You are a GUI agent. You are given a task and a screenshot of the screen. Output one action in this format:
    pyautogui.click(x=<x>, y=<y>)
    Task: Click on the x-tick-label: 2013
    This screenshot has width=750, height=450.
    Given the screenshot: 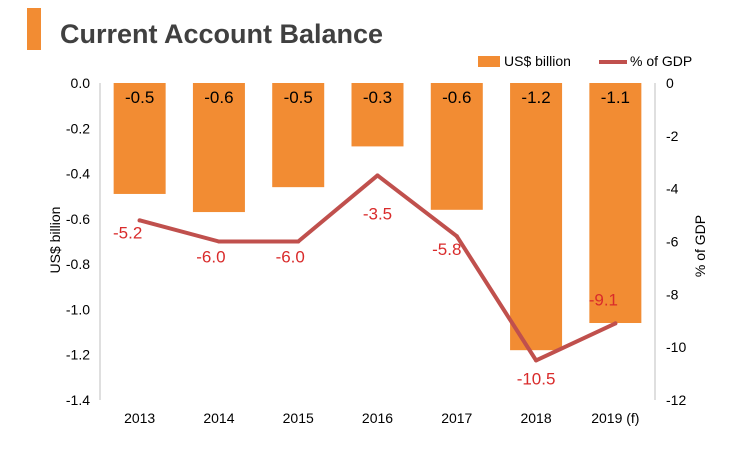 What is the action you would take?
    pyautogui.click(x=139, y=418)
    